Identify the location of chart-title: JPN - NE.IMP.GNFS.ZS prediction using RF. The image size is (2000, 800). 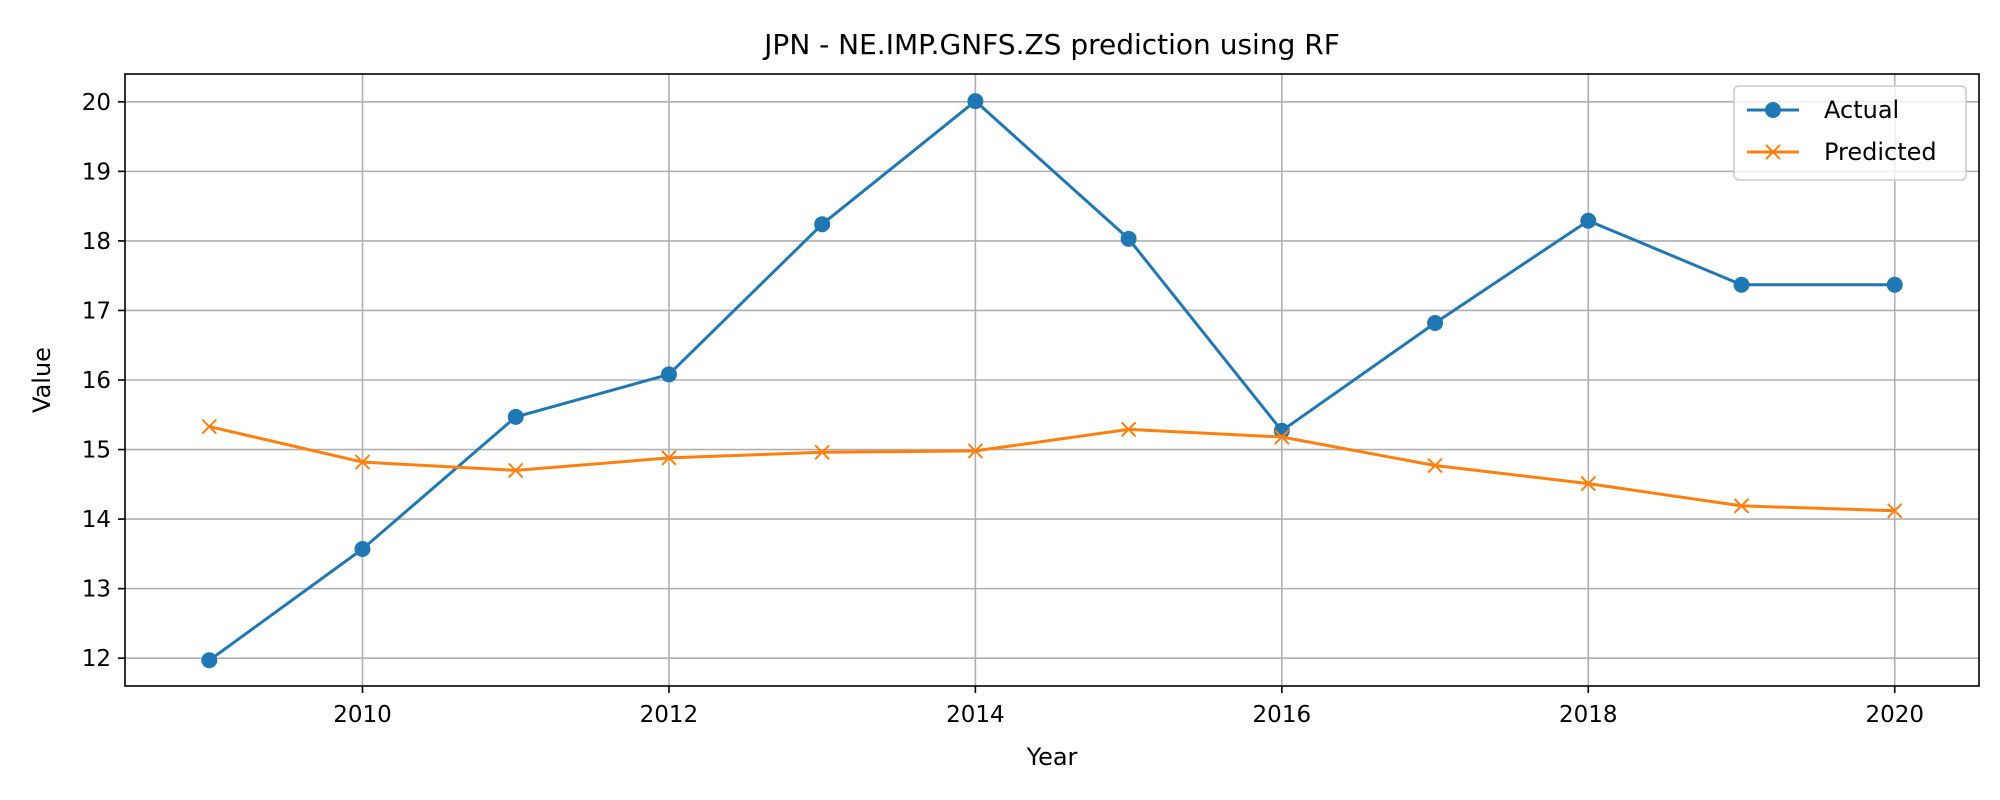
(1051, 44).